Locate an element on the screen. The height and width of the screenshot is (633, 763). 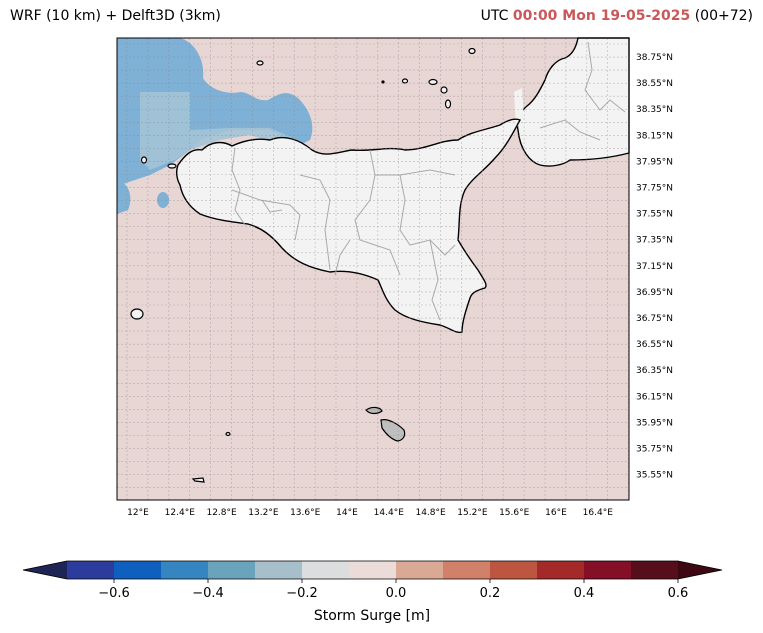
lat-tick-label: 37.15°N is located at coordinates (654, 267).